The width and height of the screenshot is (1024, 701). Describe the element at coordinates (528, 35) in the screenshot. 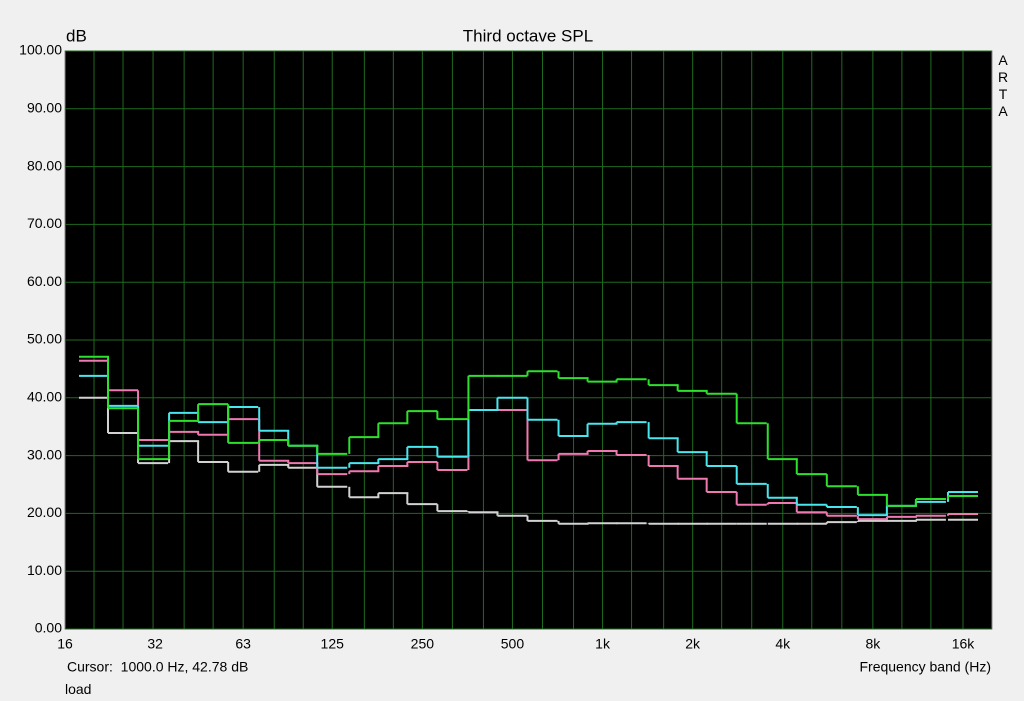

I see `chart-title: Third octave SPL` at that location.